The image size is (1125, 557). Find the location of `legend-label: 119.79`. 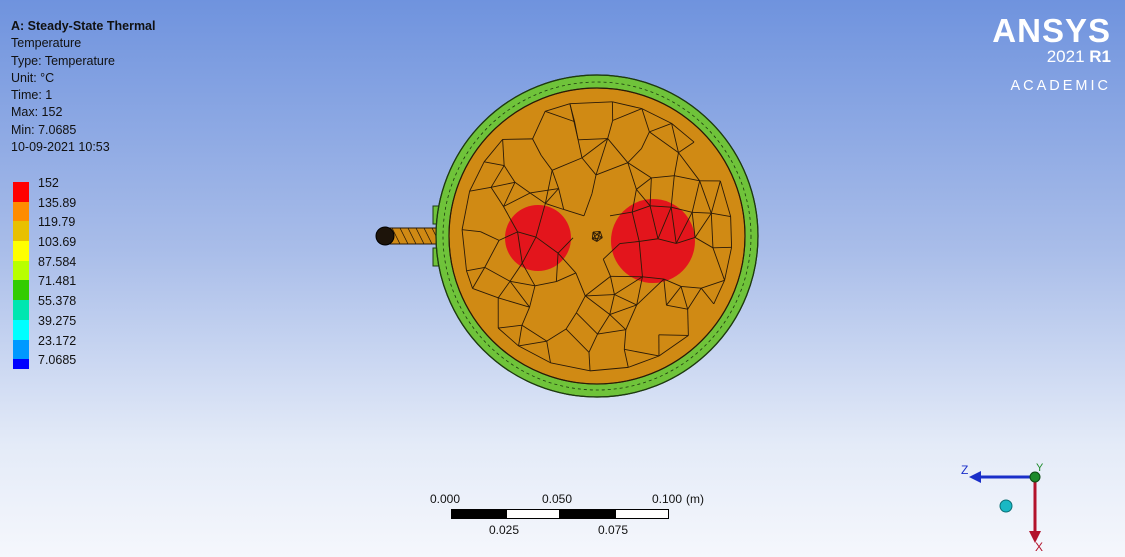

legend-label: 119.79 is located at coordinates (57, 222).